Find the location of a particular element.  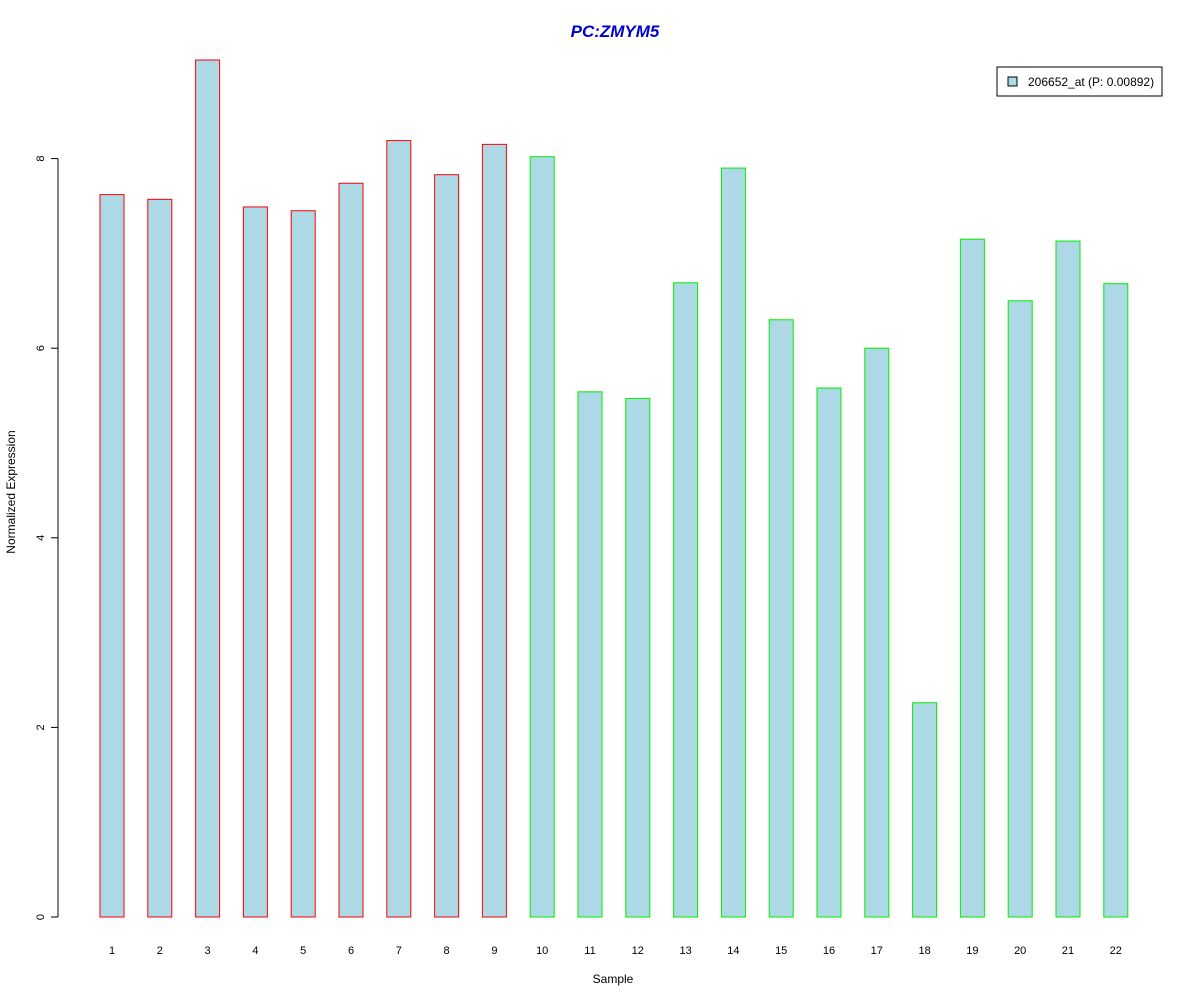

x-tick-label: 20 is located at coordinates (1020, 951).